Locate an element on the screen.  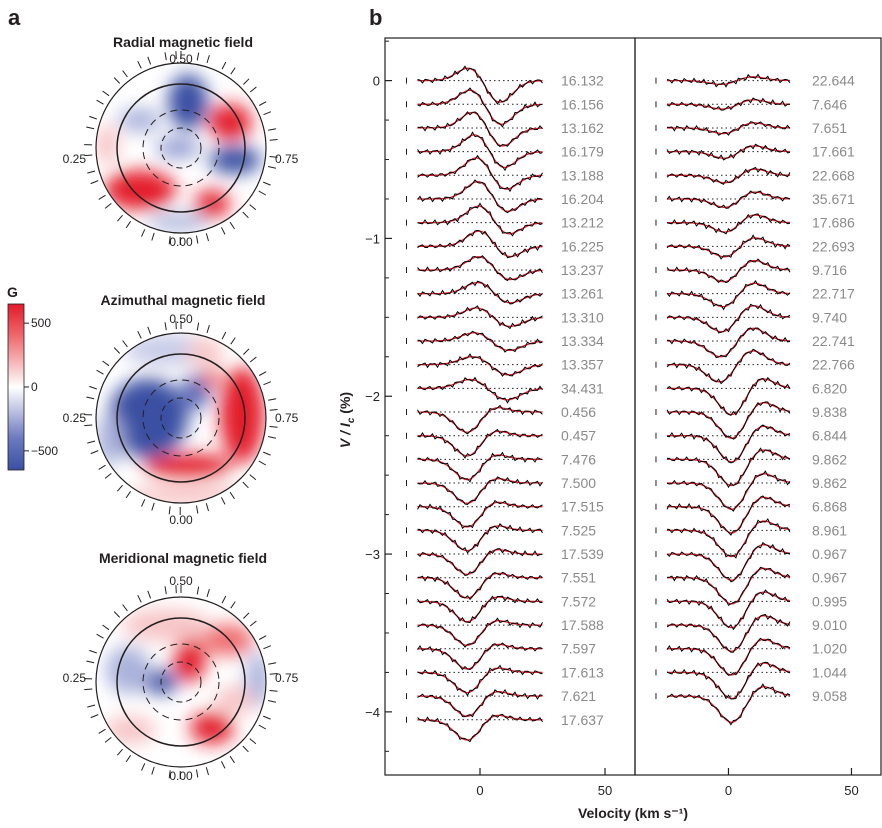
x-axis-ticks: 0 50 0 50 is located at coordinates (667, 783).